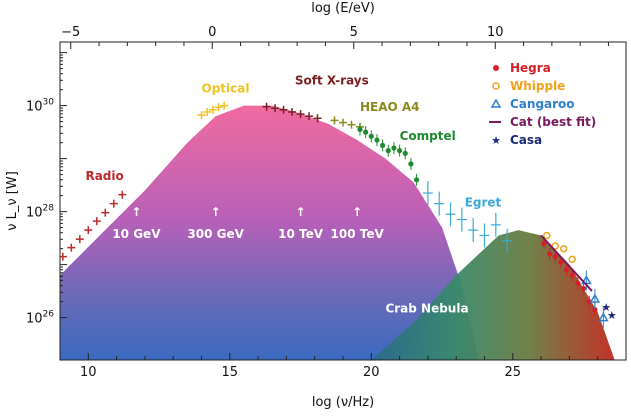  I want to click on legend-item: Cat (best fit), so click(542, 122).